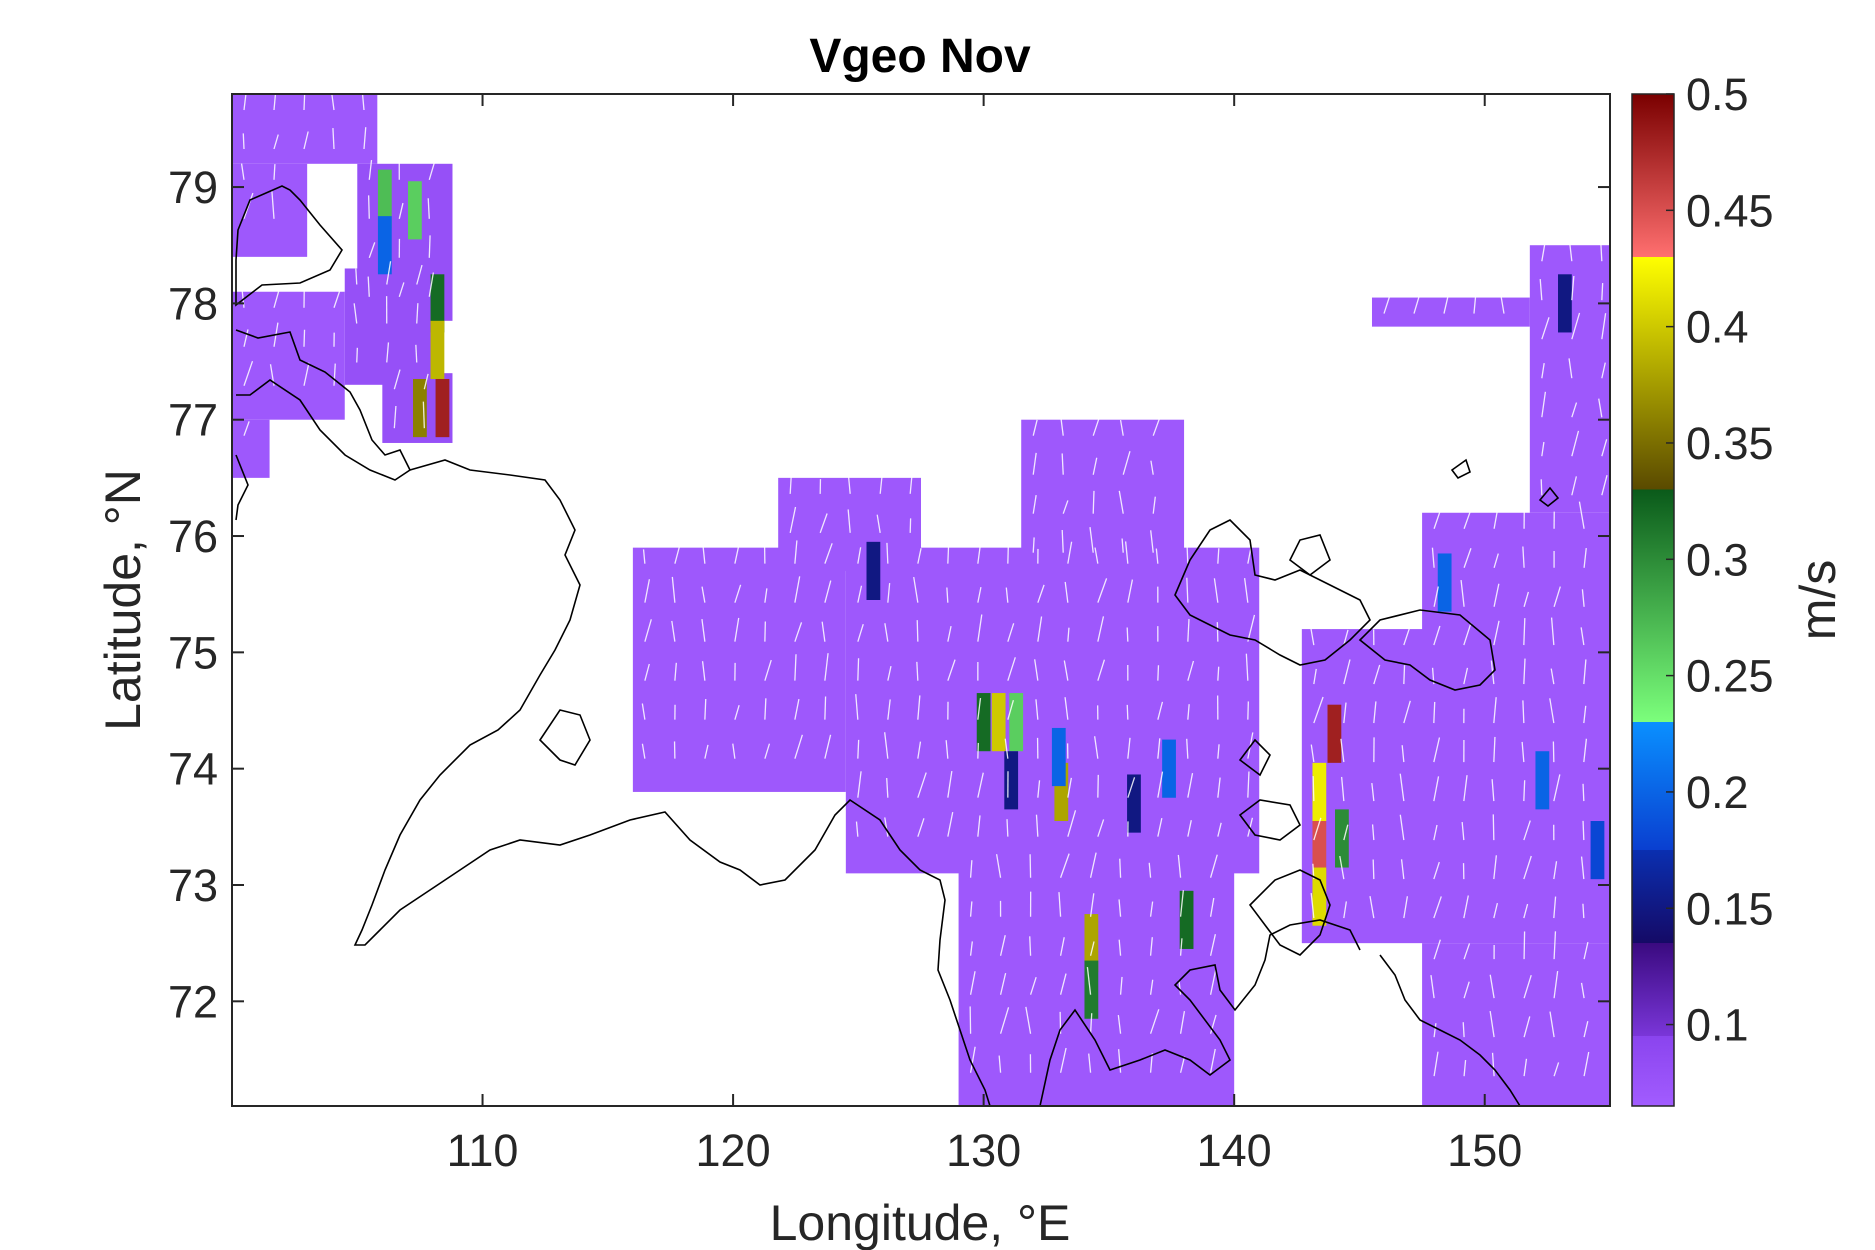 The height and width of the screenshot is (1250, 1875). Describe the element at coordinates (1717, 327) in the screenshot. I see `colorbar-tick-label: 0.4` at that location.